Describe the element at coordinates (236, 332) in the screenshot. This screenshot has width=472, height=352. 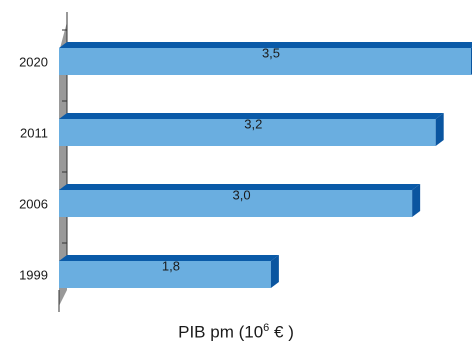
I see `x-axis-label: PIB pm (106 € )` at that location.